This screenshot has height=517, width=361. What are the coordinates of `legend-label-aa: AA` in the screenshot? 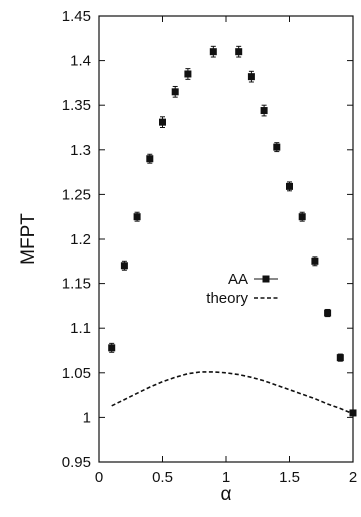 It's located at (238, 279).